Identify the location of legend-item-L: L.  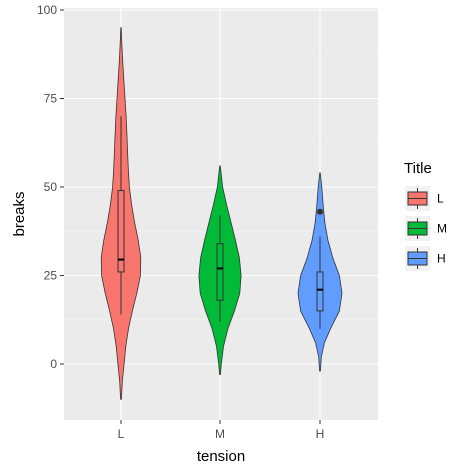
(424, 198).